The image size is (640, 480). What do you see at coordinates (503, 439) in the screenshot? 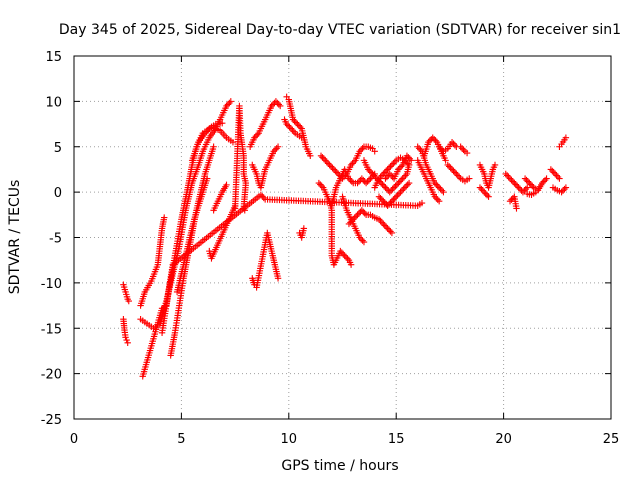
I see `x-tick-label: 20` at bounding box center [503, 439].